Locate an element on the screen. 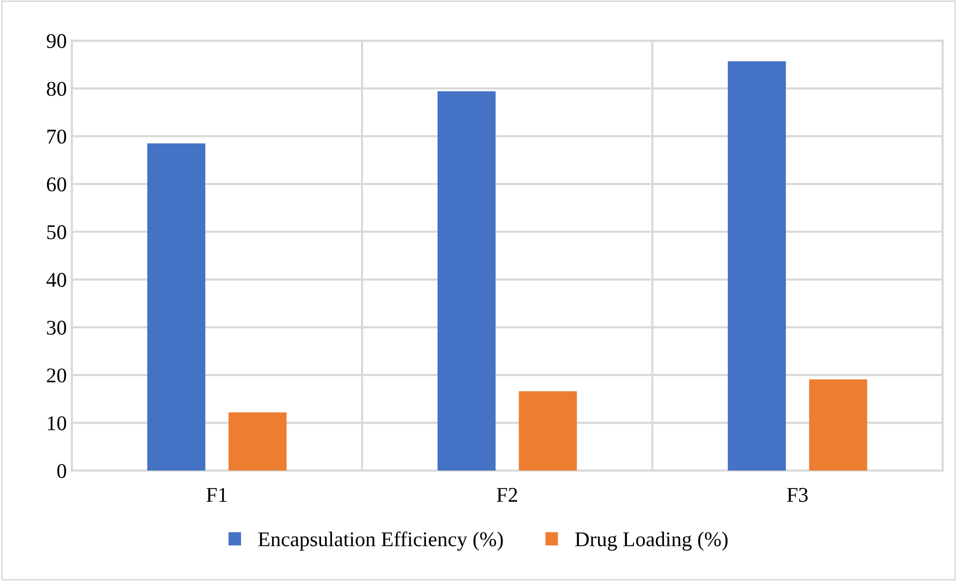 This screenshot has width=957, height=581. x-tick-label: F3 is located at coordinates (797, 495).